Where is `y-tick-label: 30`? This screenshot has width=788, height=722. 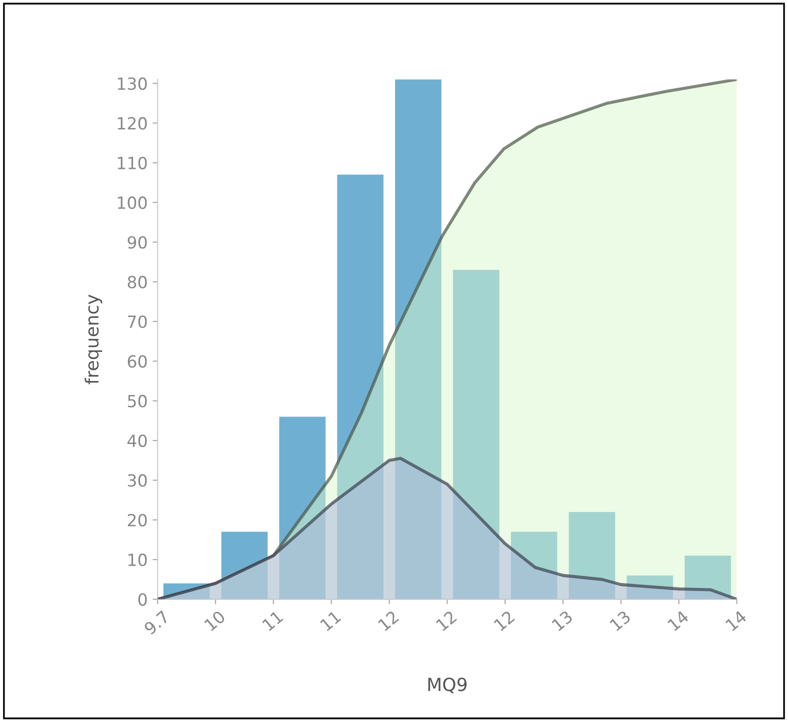 y-tick-label: 30 is located at coordinates (137, 480).